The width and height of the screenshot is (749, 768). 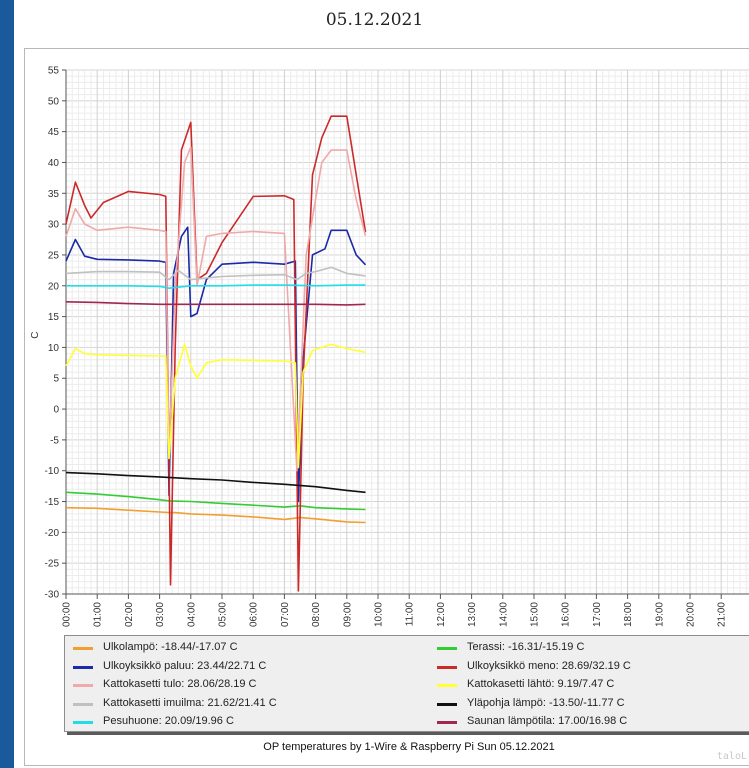 I want to click on legend-label: Ulkoyksikkö meno: 28.69/32.19 C, so click(x=549, y=665).